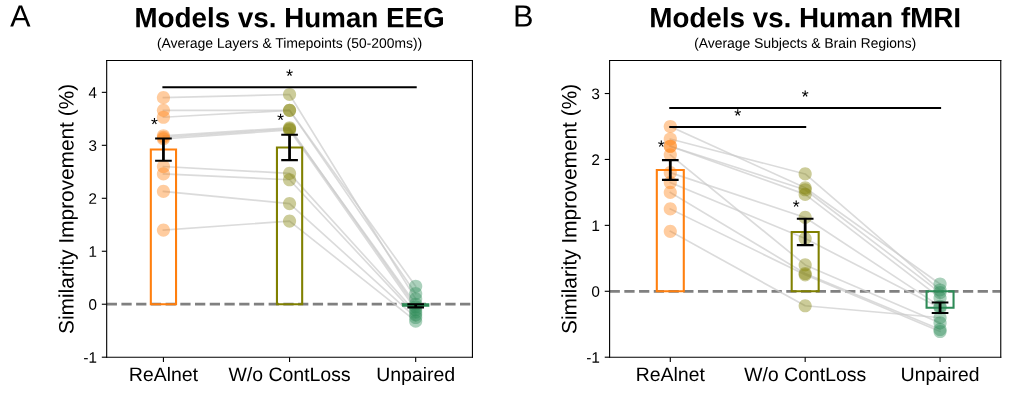  What do you see at coordinates (92, 92) in the screenshot?
I see `y-tick-label: 4` at bounding box center [92, 92].